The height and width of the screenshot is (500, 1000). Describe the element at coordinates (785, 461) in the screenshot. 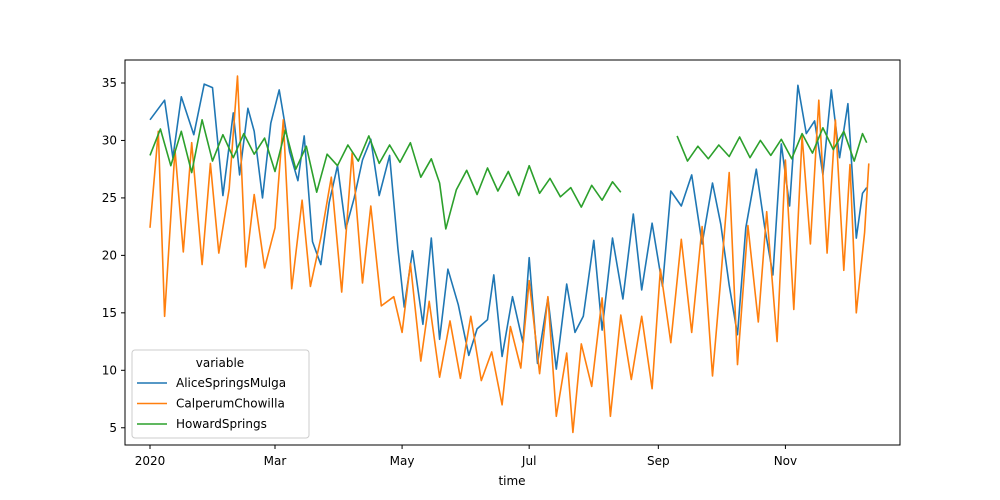

I see `x-tick-label: Nov` at that location.